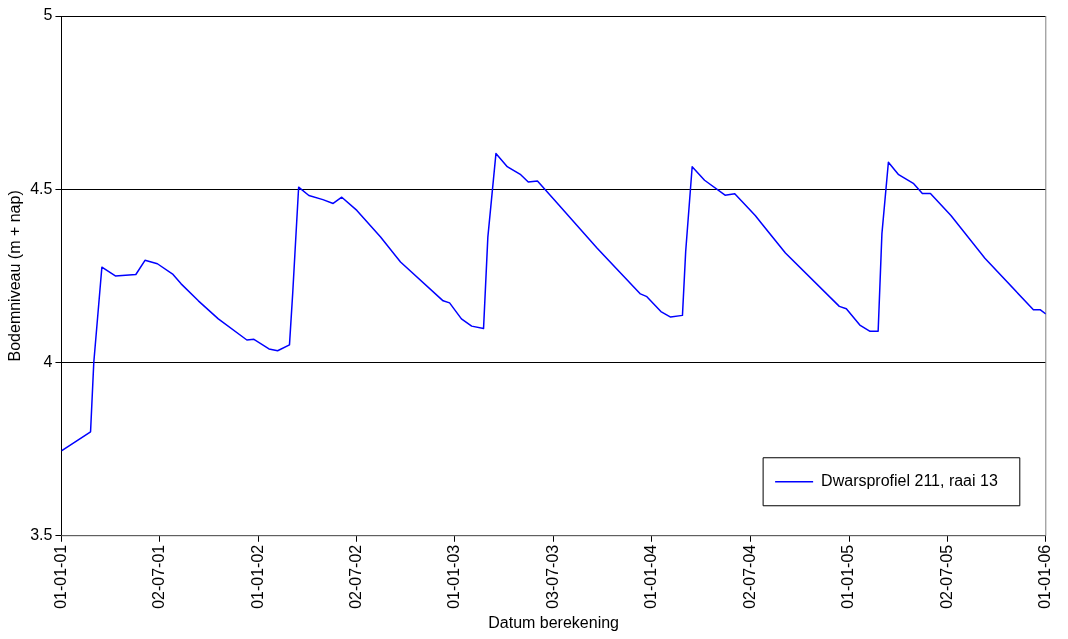 This screenshot has height=639, width=1068. I want to click on x-tick-label: 01-01-04, so click(651, 576).